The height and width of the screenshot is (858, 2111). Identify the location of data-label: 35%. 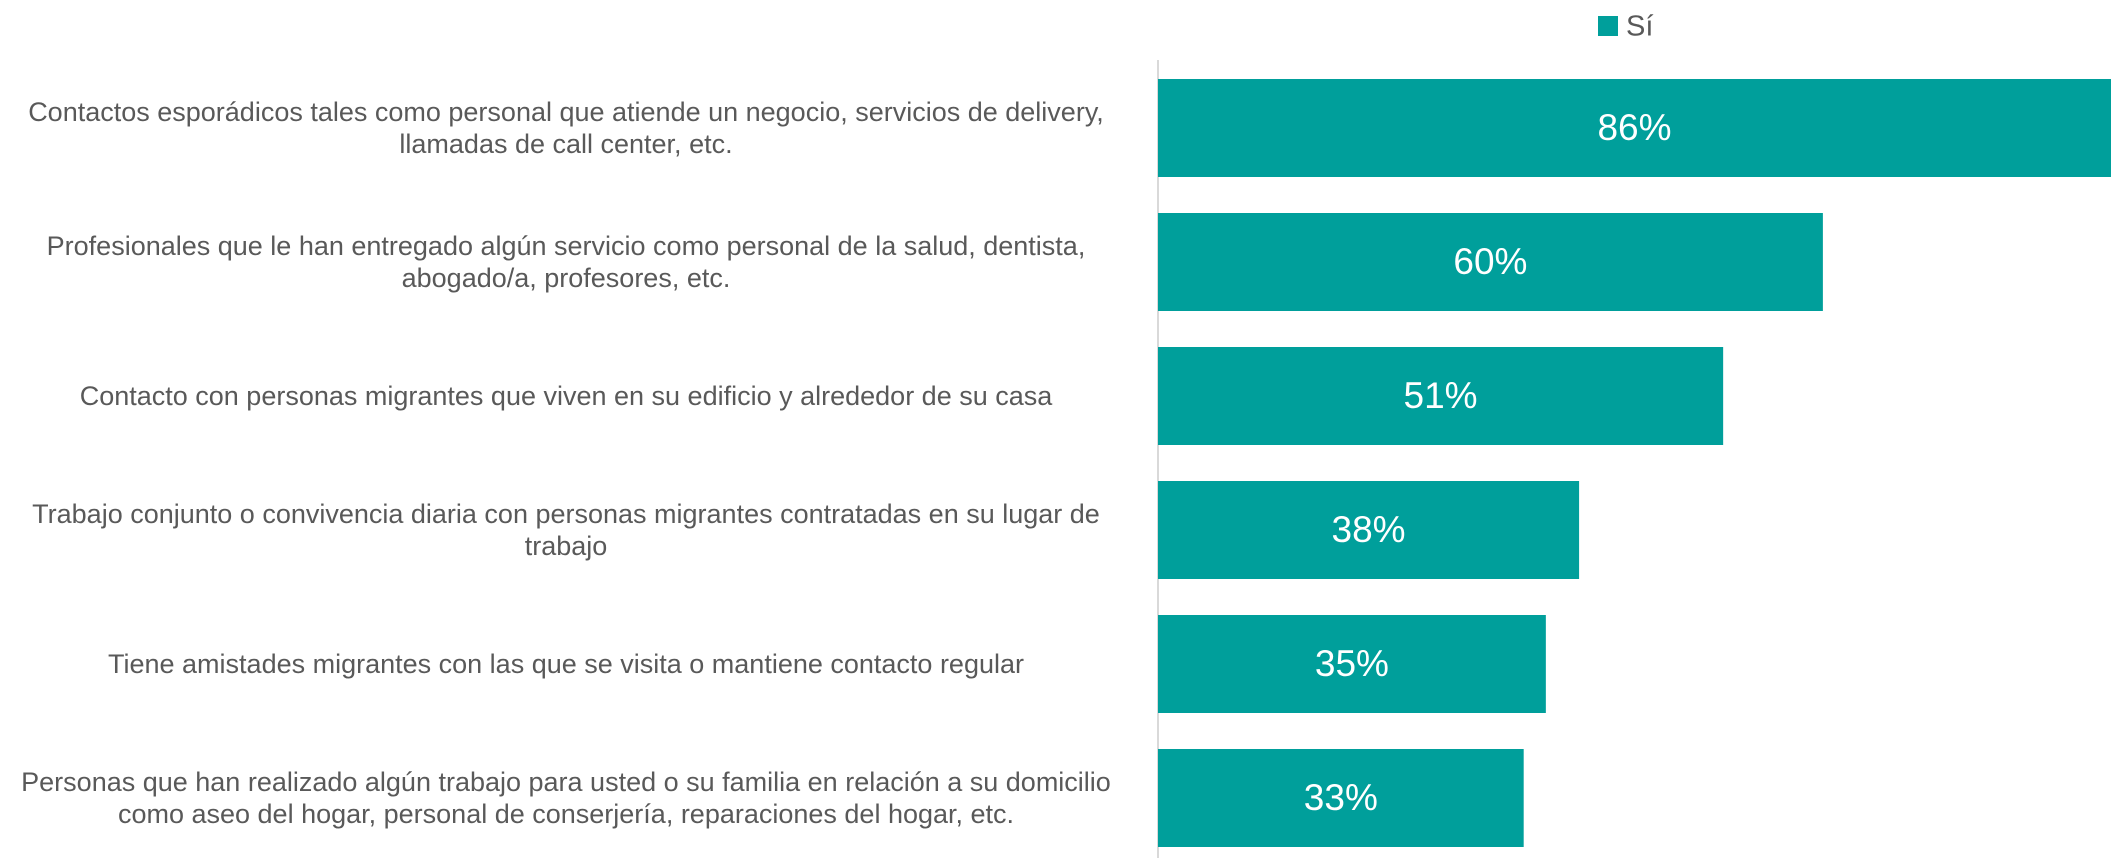
(1352, 663).